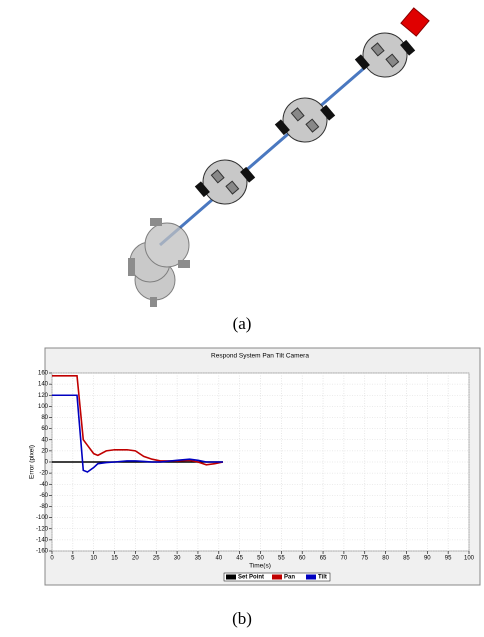 Image resolution: width=484 pixels, height=637 pixels. What do you see at coordinates (242, 323) in the screenshot?
I see `caption: (a)` at bounding box center [242, 323].